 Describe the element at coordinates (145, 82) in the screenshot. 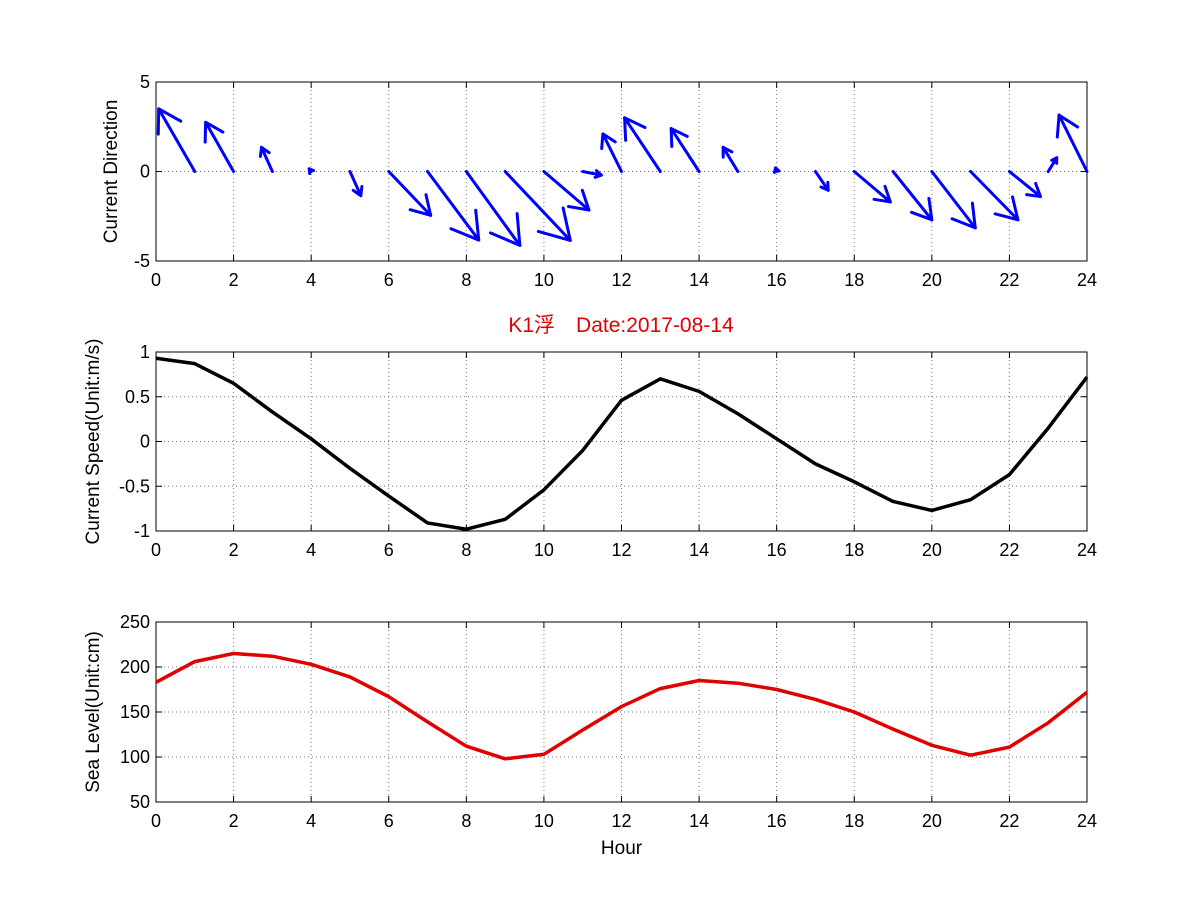

I see `y-tick-label: 5` at that location.